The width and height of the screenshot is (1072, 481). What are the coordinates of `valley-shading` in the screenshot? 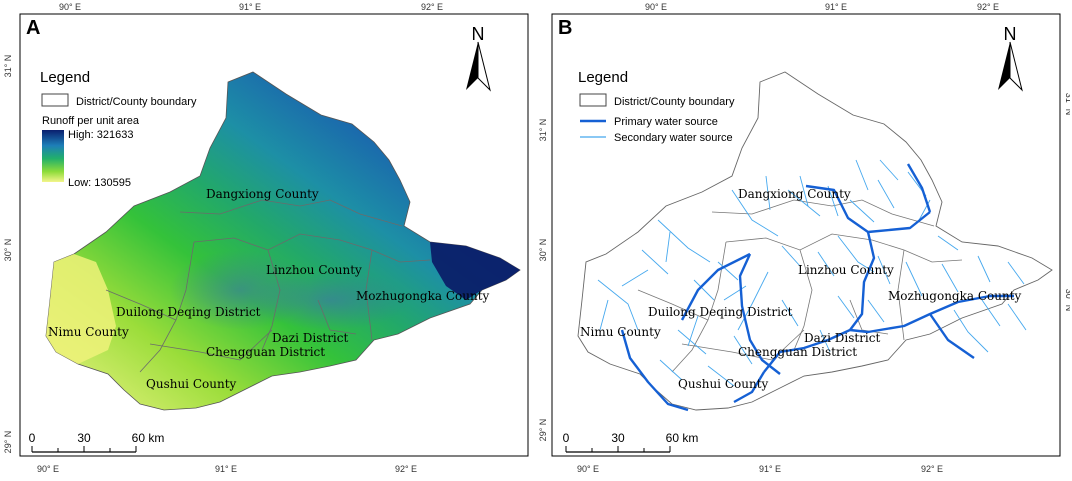 It's located at (330, 300).